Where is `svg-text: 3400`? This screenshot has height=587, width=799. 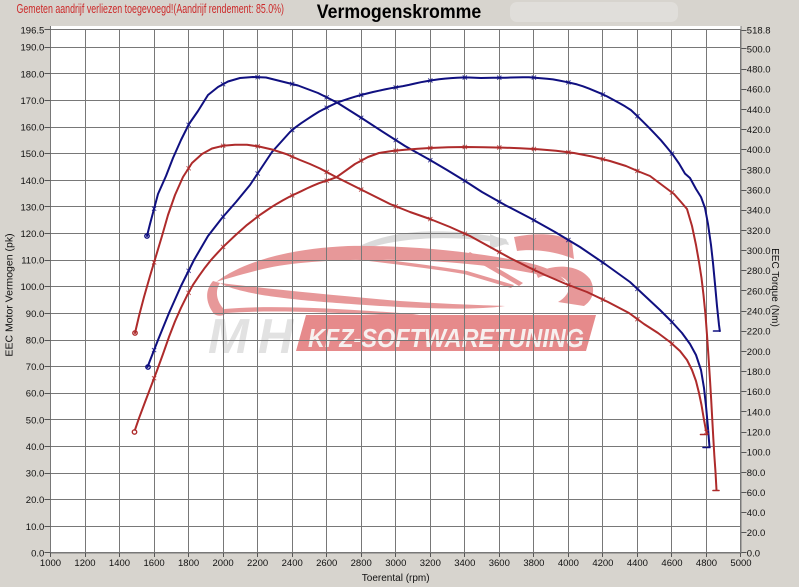
svg-text: 3400 is located at coordinates (464, 563).